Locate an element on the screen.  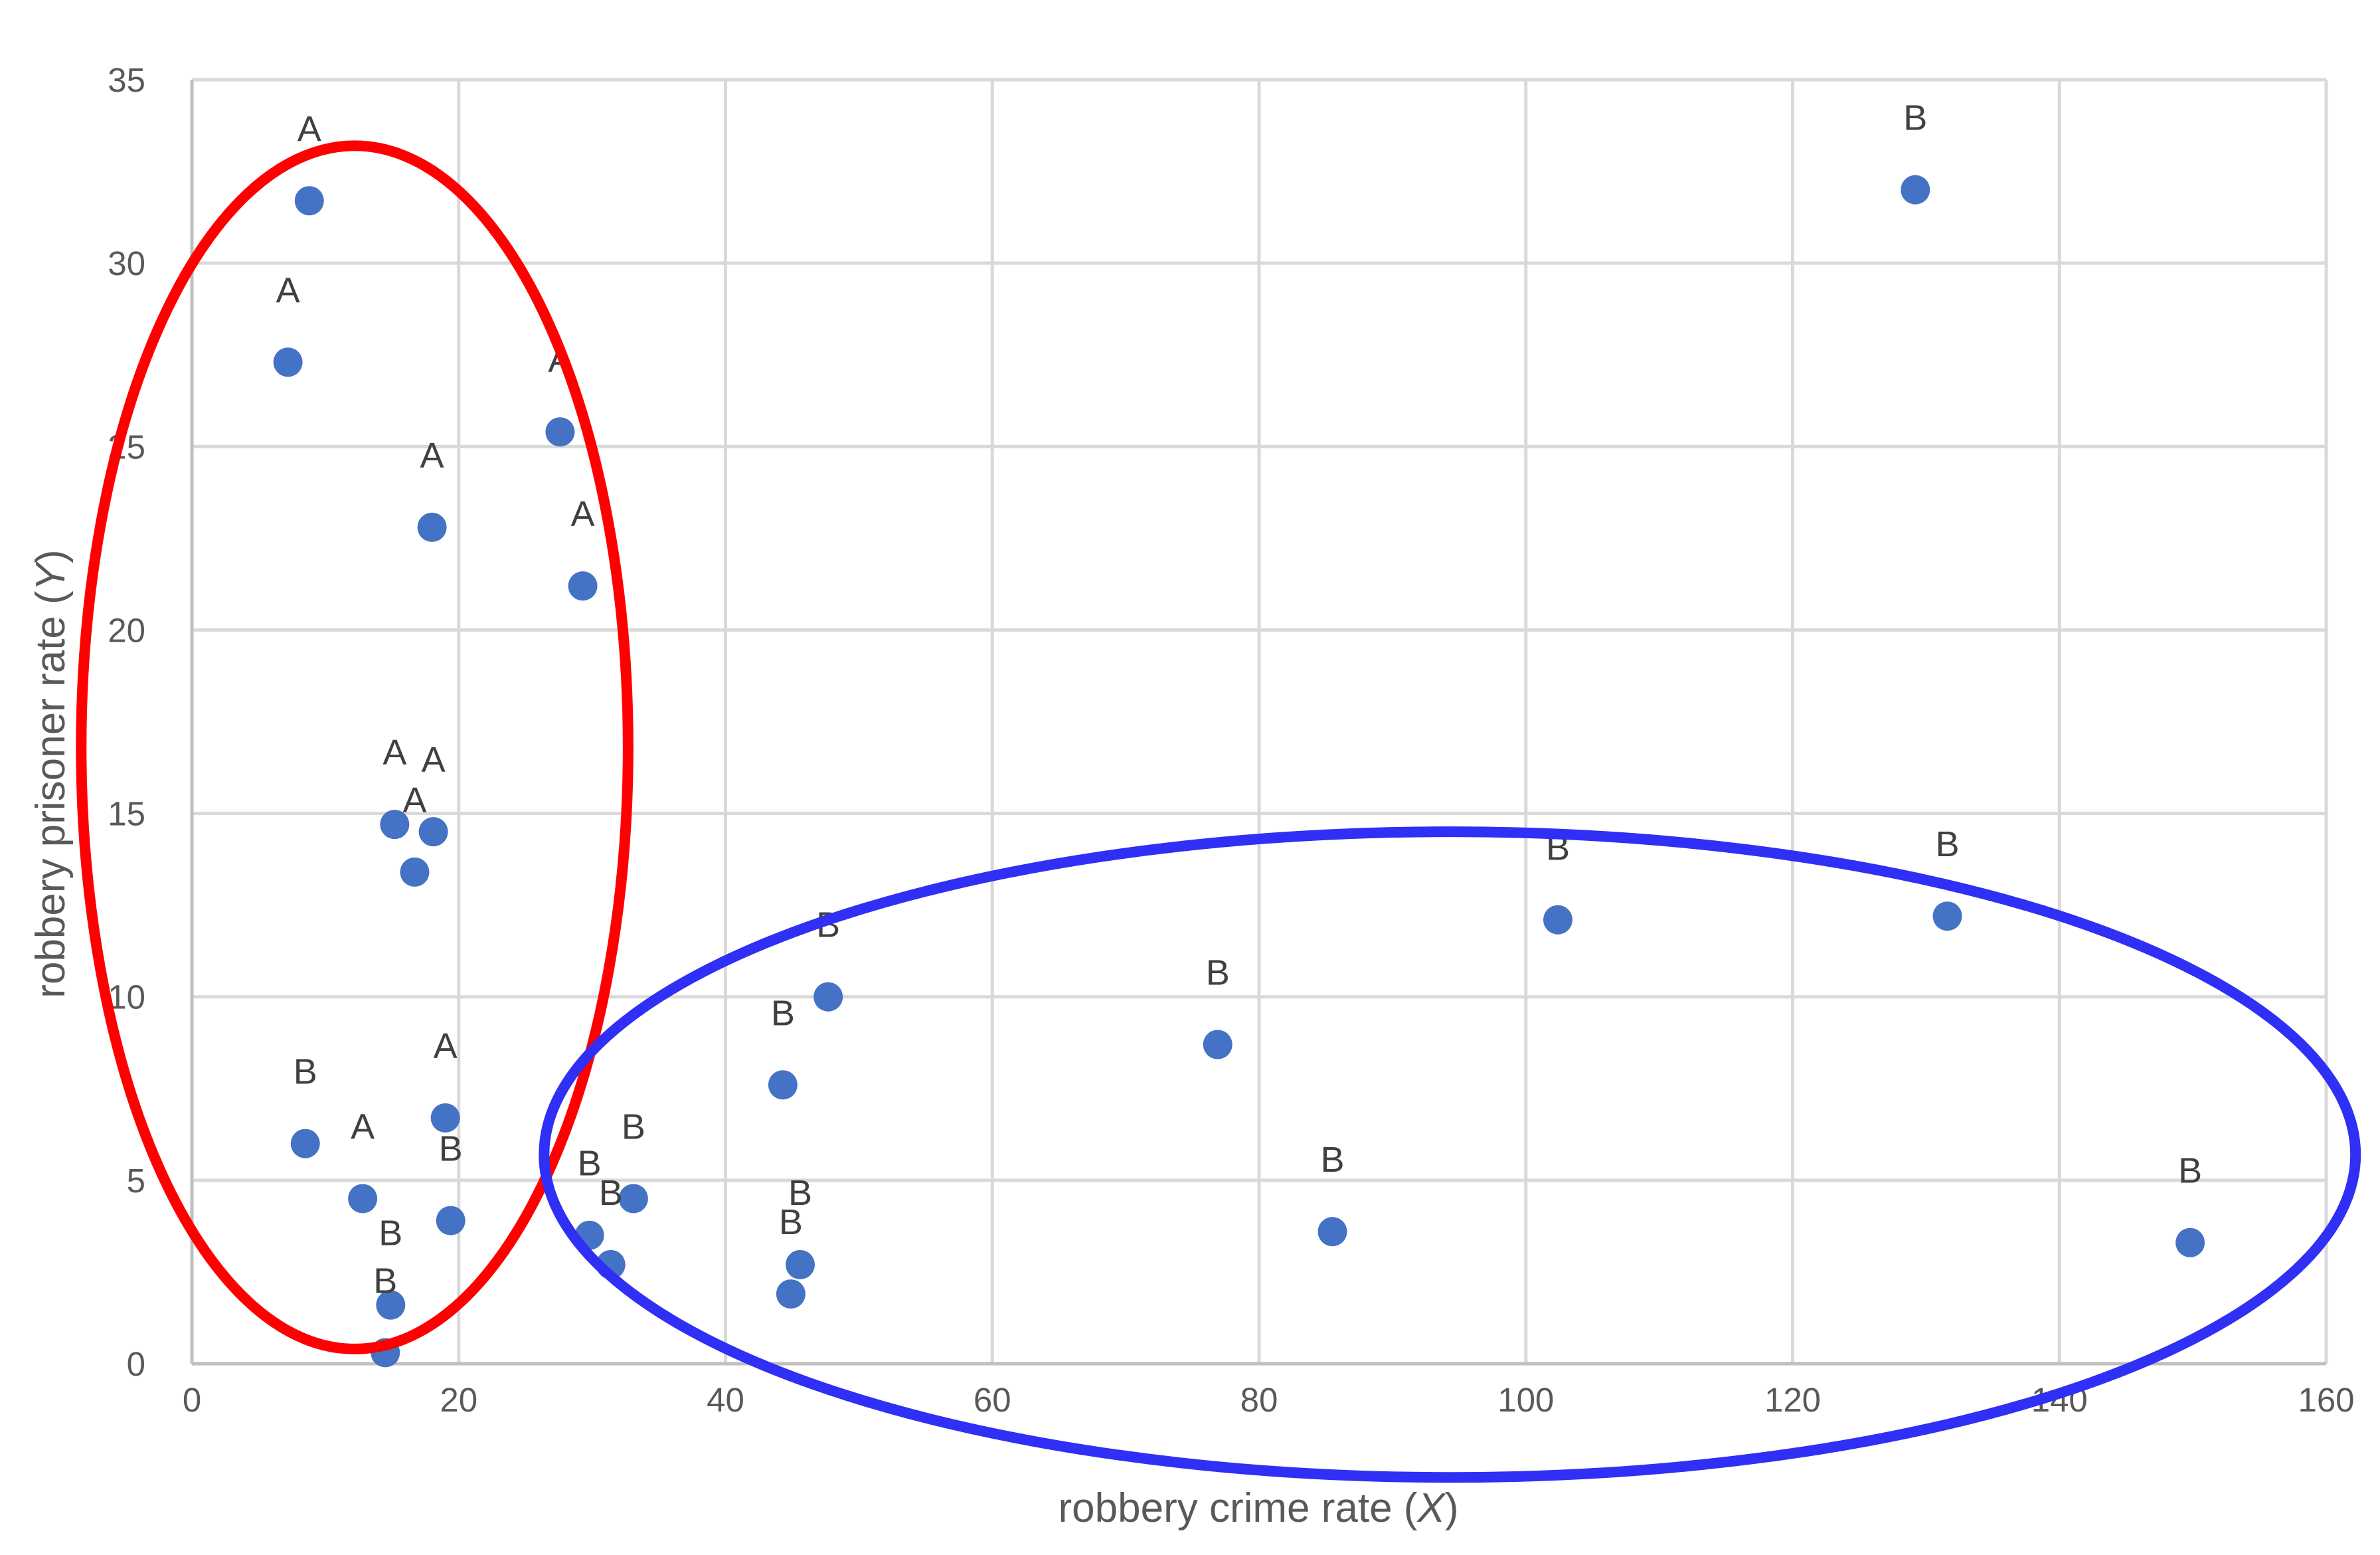
y-tick-label: 35 is located at coordinates (126, 80).